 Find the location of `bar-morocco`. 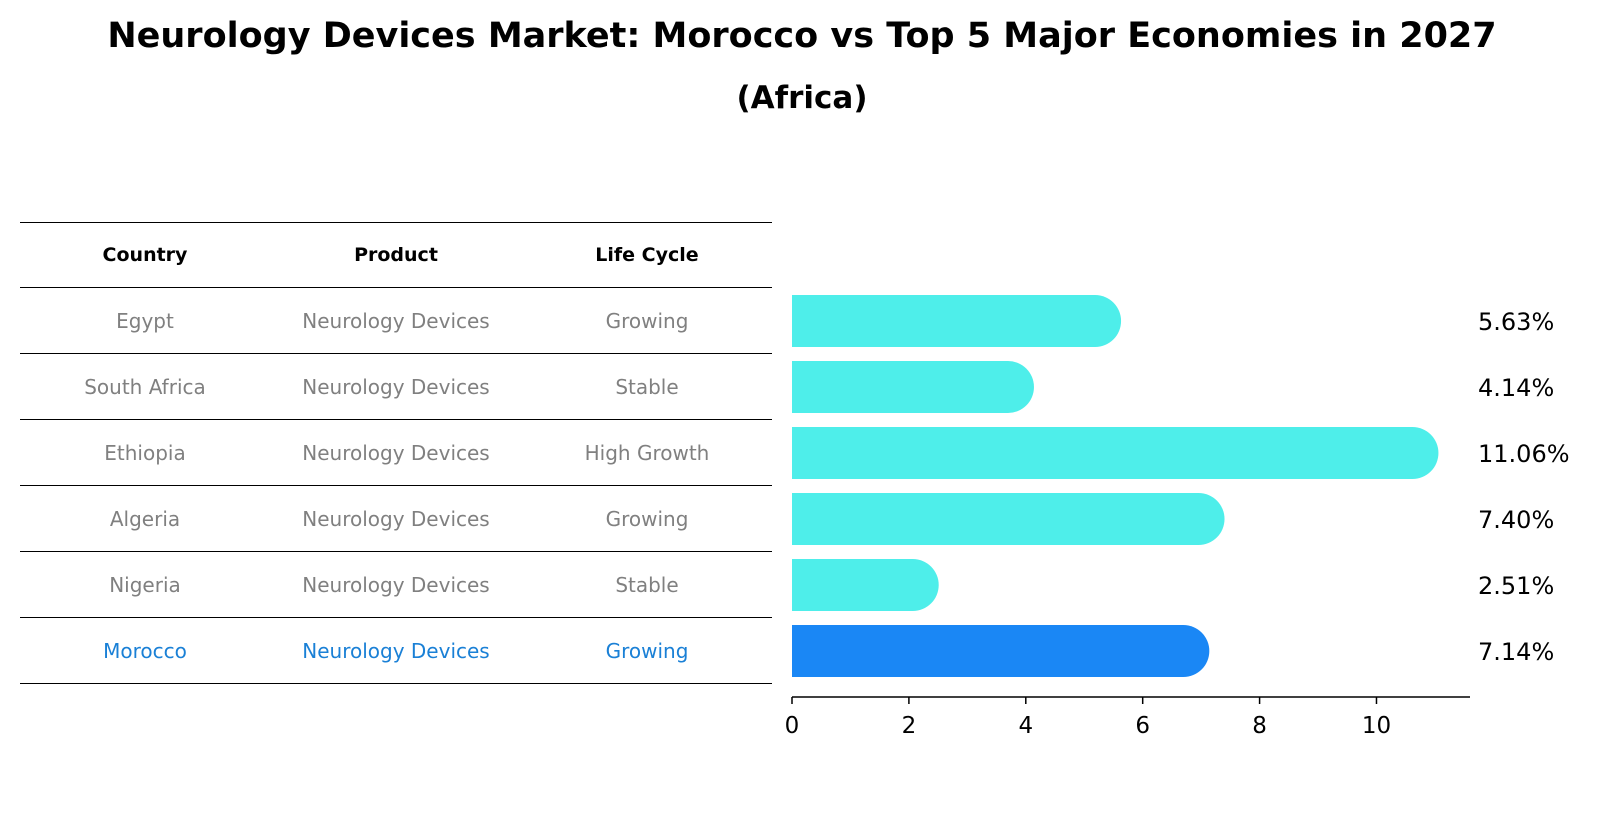

bar-morocco is located at coordinates (1001, 651).